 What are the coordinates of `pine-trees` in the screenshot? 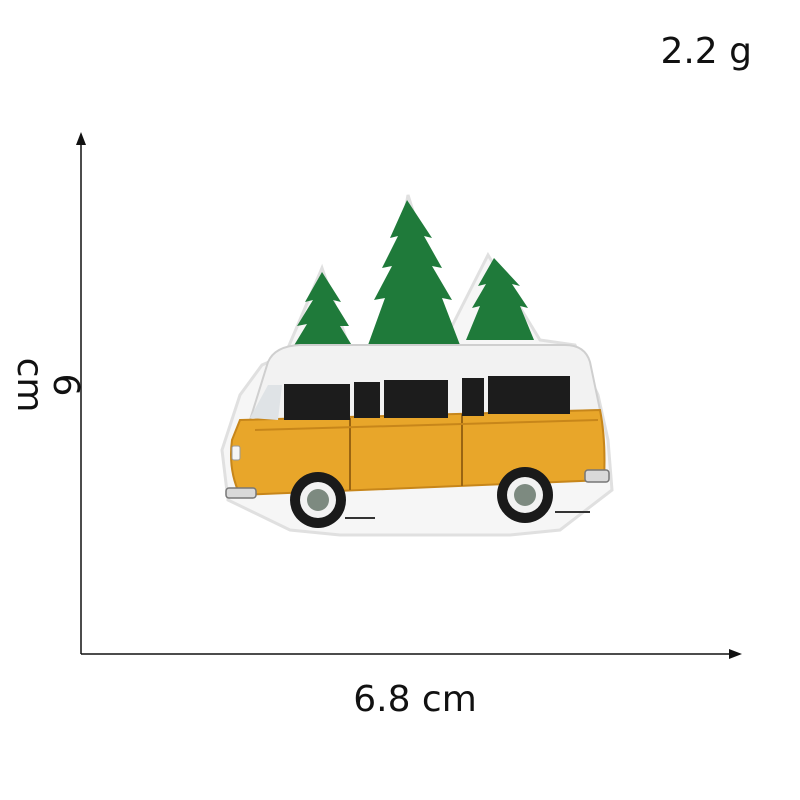 It's located at (412, 276).